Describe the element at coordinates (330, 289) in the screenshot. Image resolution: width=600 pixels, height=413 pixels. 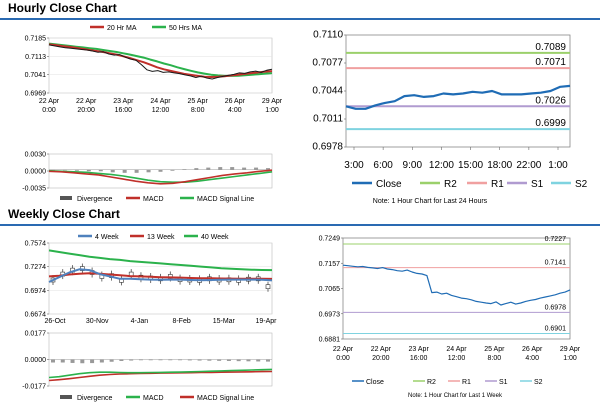
I see `weekly-pivot-ytick: 0.7065` at that location.